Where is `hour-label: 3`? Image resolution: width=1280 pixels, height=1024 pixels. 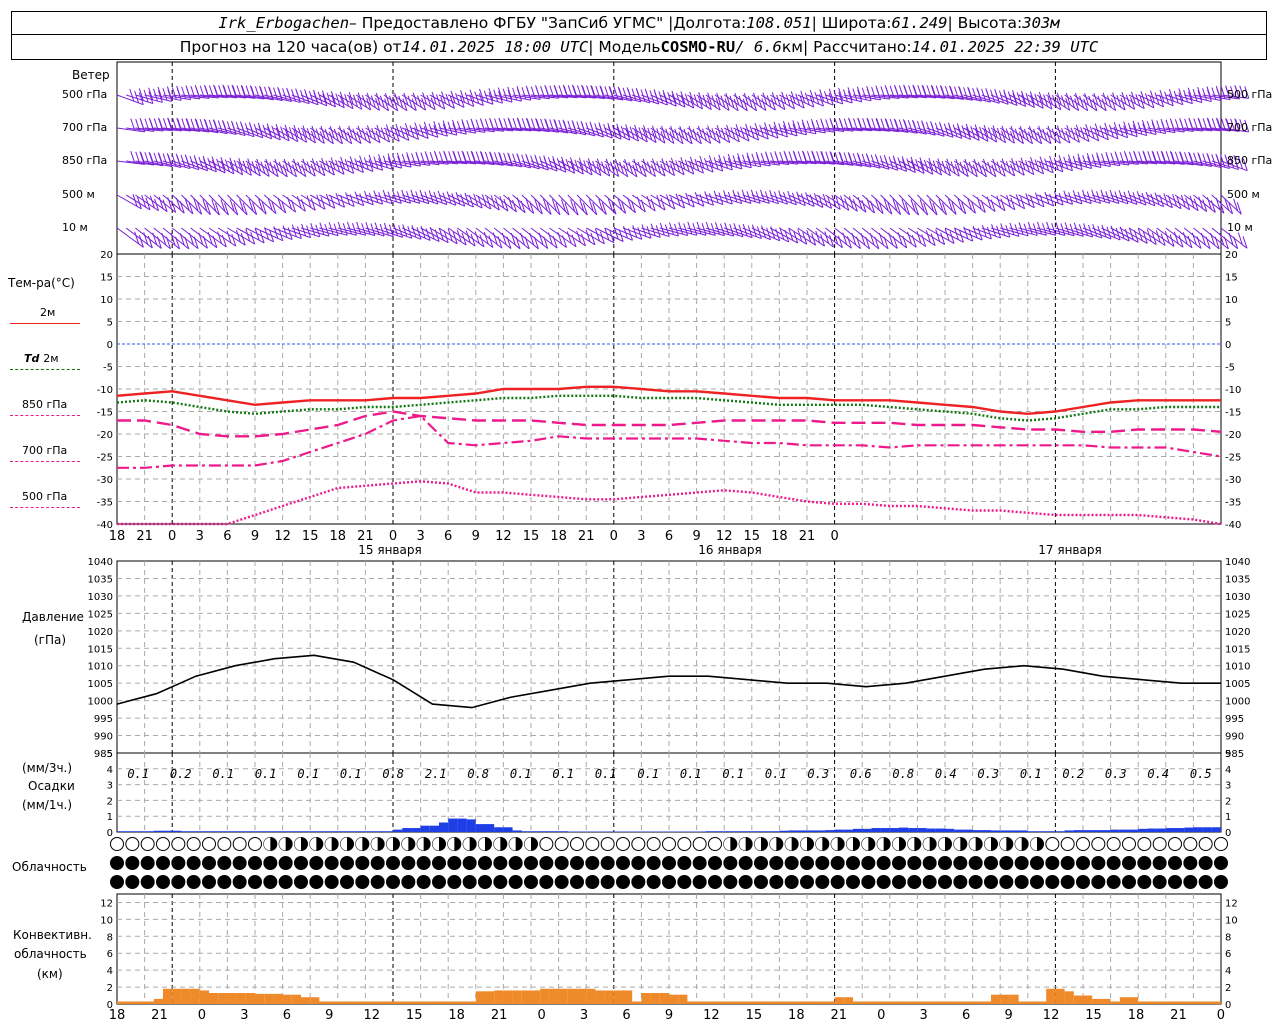 hour-label: 3 is located at coordinates (641, 536).